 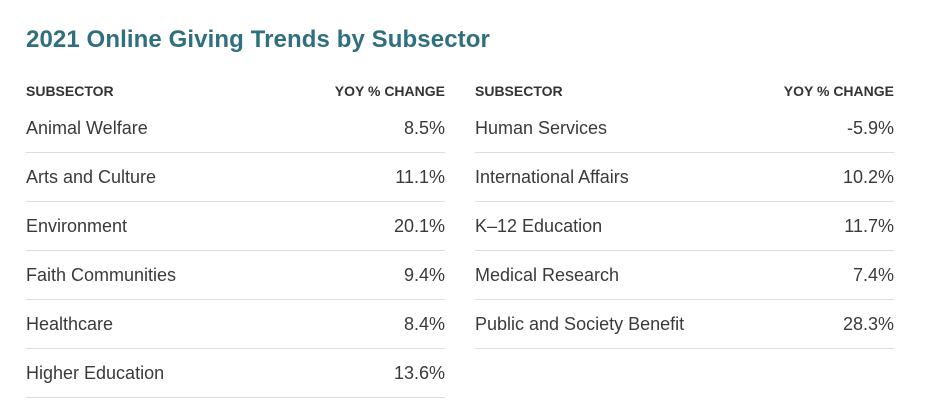 I want to click on subsector-name: Faith Communities, so click(x=101, y=274).